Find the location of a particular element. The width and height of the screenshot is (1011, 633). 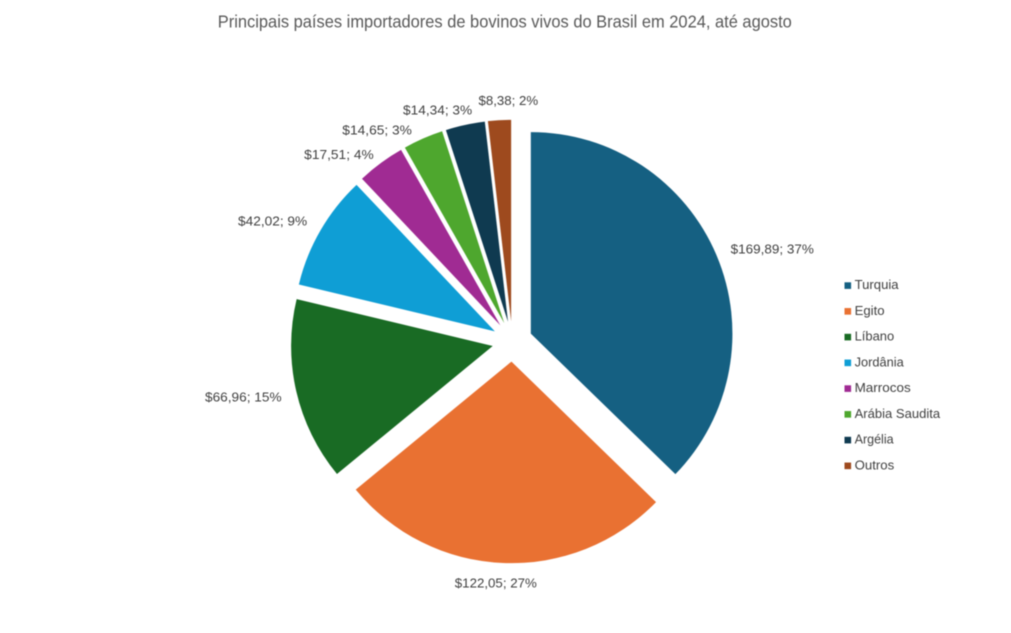

svg-text: $122,05; 27% is located at coordinates (496, 583).